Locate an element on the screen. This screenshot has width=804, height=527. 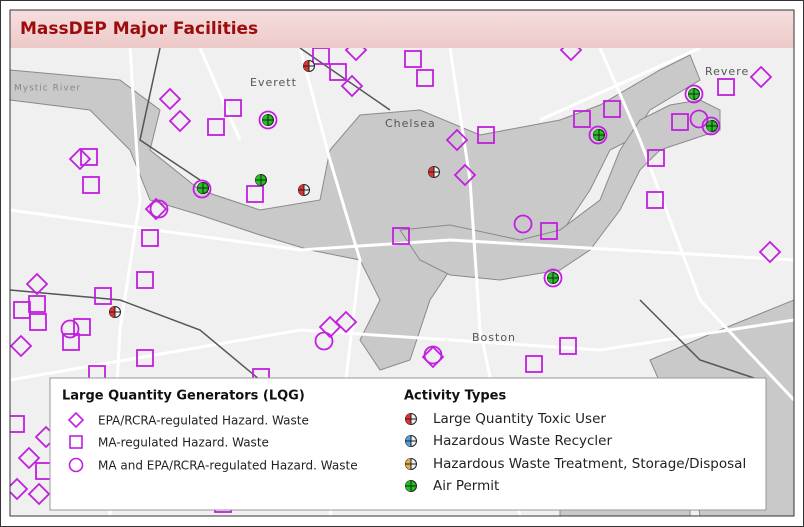
legend-item: Hazardous Waste Recycler is located at coordinates (522, 441).